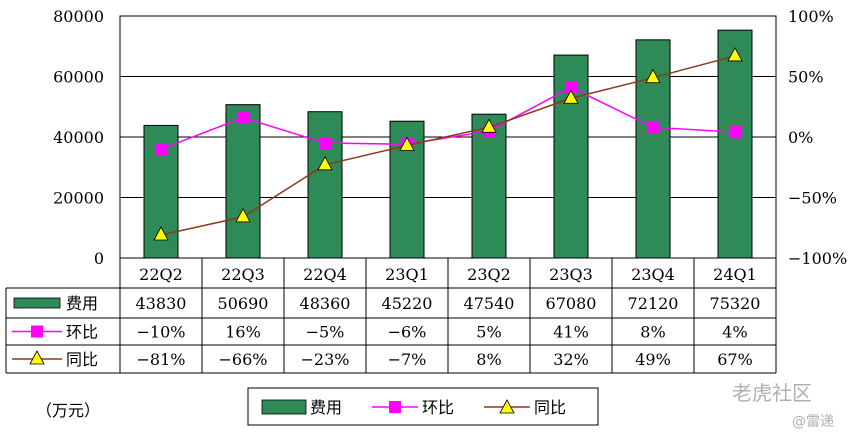  I want to click on x-axis-category-label: 22Q2, so click(161, 274).